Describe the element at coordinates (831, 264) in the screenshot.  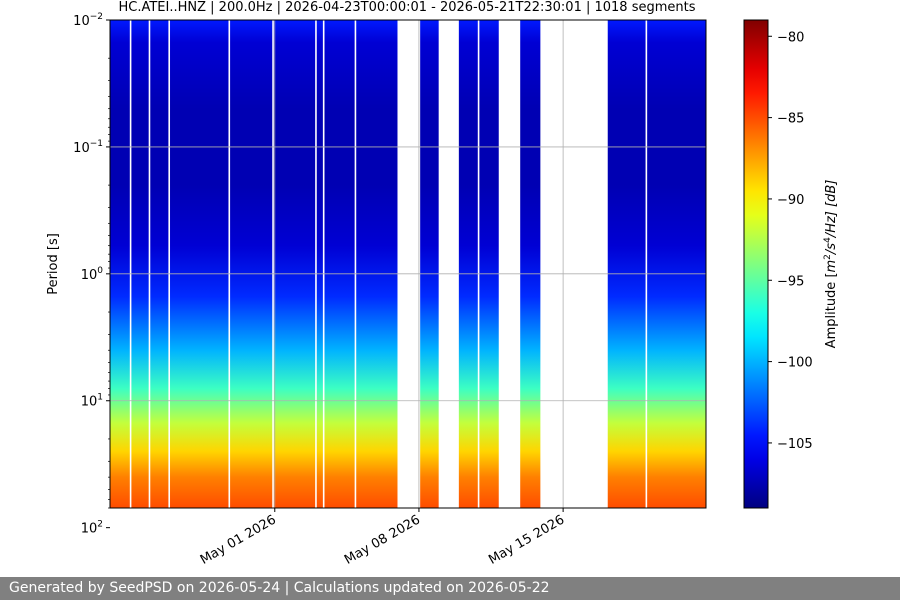
I see `colorbar-label: Amplitude [m2/s4/Hz] [dB]` at that location.